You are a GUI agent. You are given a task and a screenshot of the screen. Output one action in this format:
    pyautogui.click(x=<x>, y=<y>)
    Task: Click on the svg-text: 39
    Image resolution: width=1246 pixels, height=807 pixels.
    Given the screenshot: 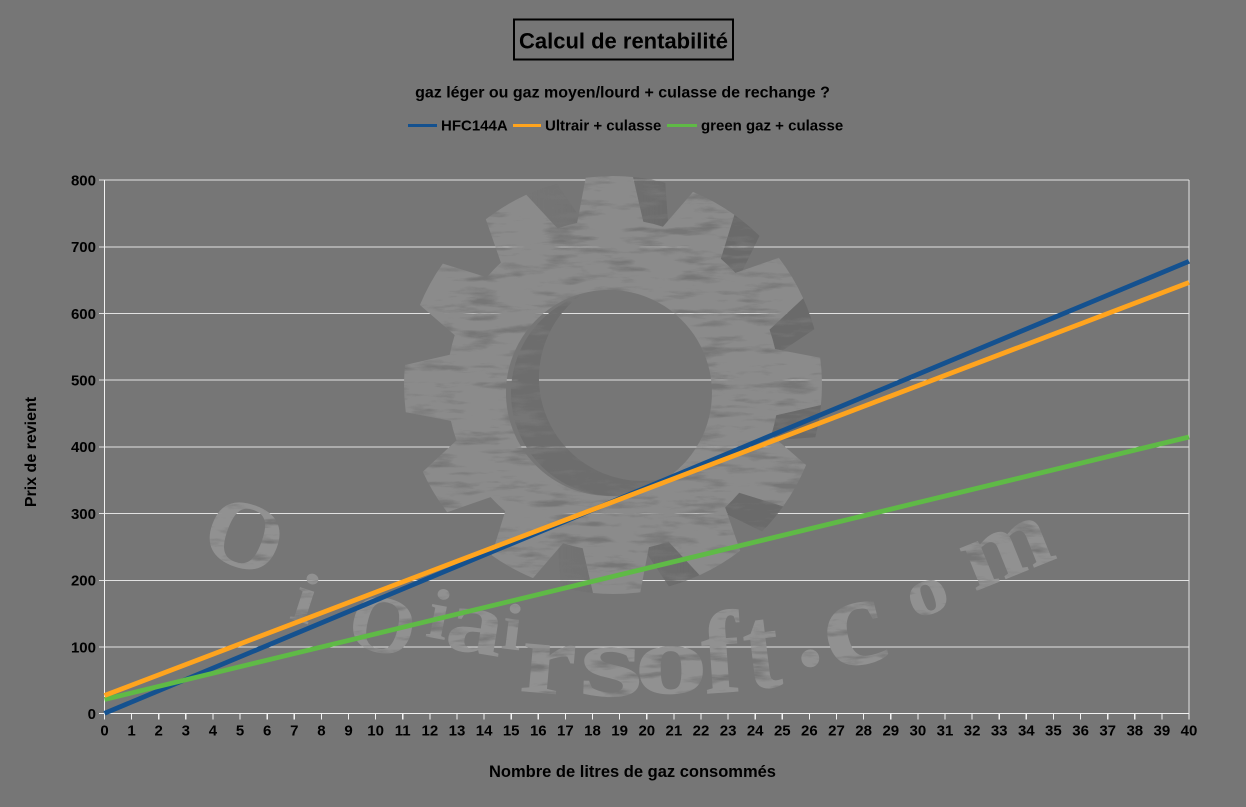 What is the action you would take?
    pyautogui.click(x=1162, y=731)
    